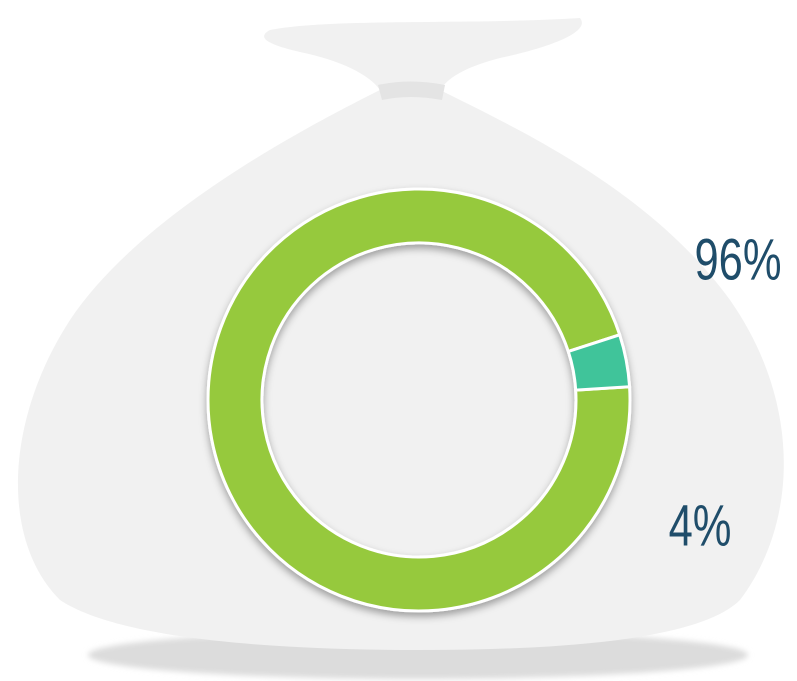 This screenshot has height=681, width=797. What do you see at coordinates (737, 259) in the screenshot?
I see `value-label: 96%` at bounding box center [737, 259].